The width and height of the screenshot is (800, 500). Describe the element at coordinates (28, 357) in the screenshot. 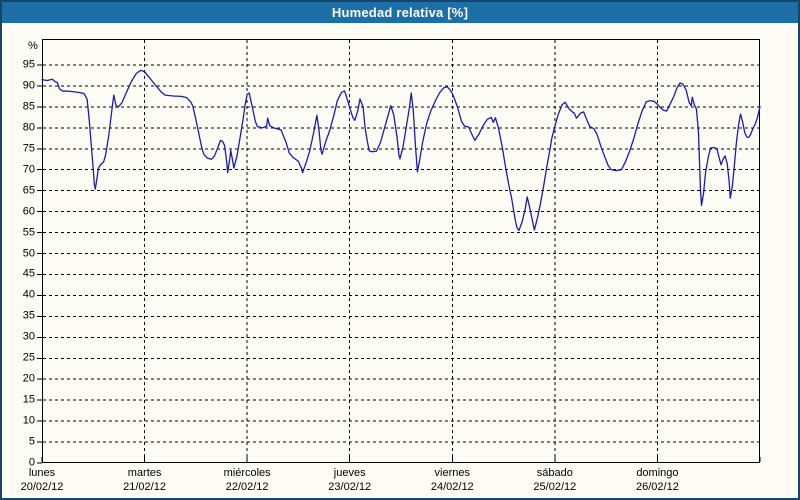

I see `y-axis-label: 25` at that location.